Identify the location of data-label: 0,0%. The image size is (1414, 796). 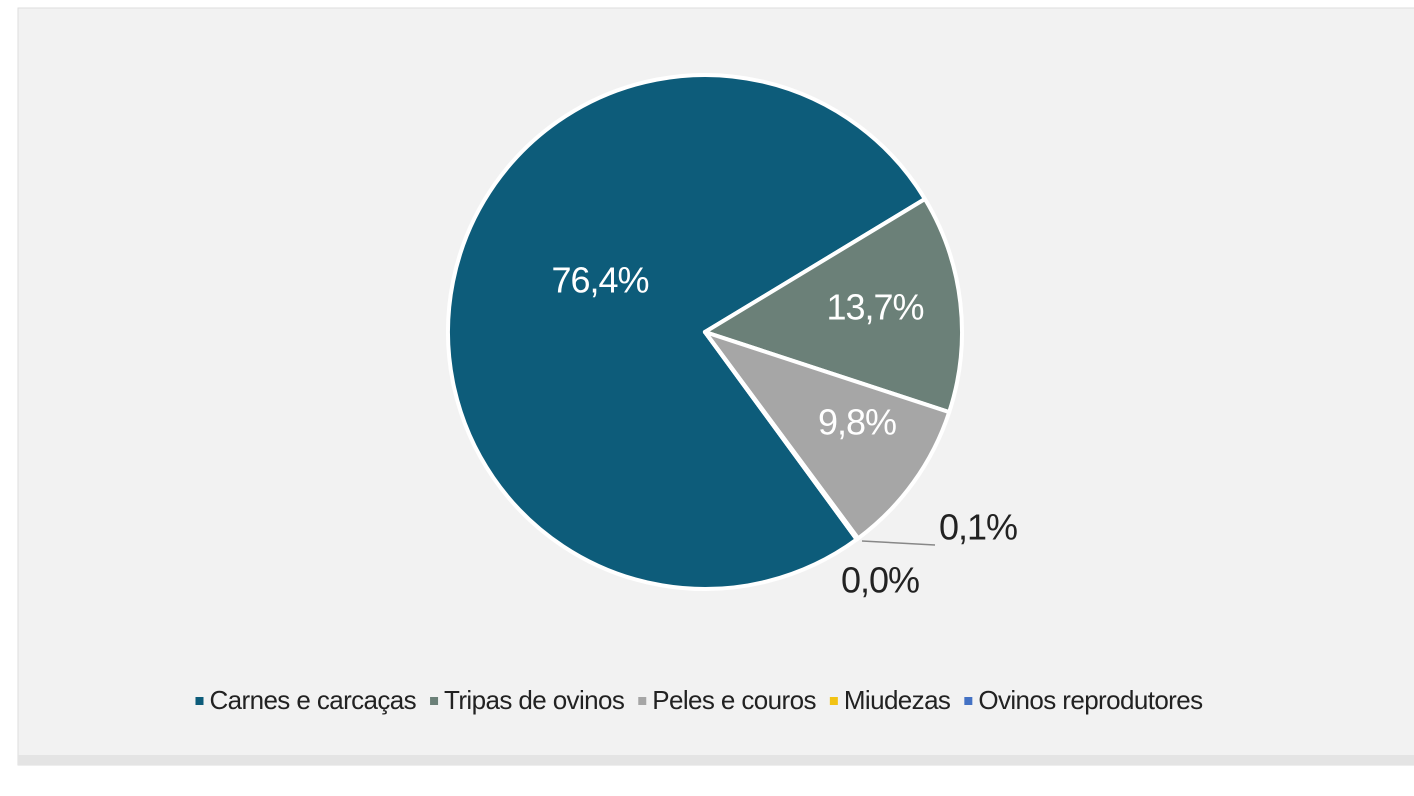
(880, 580).